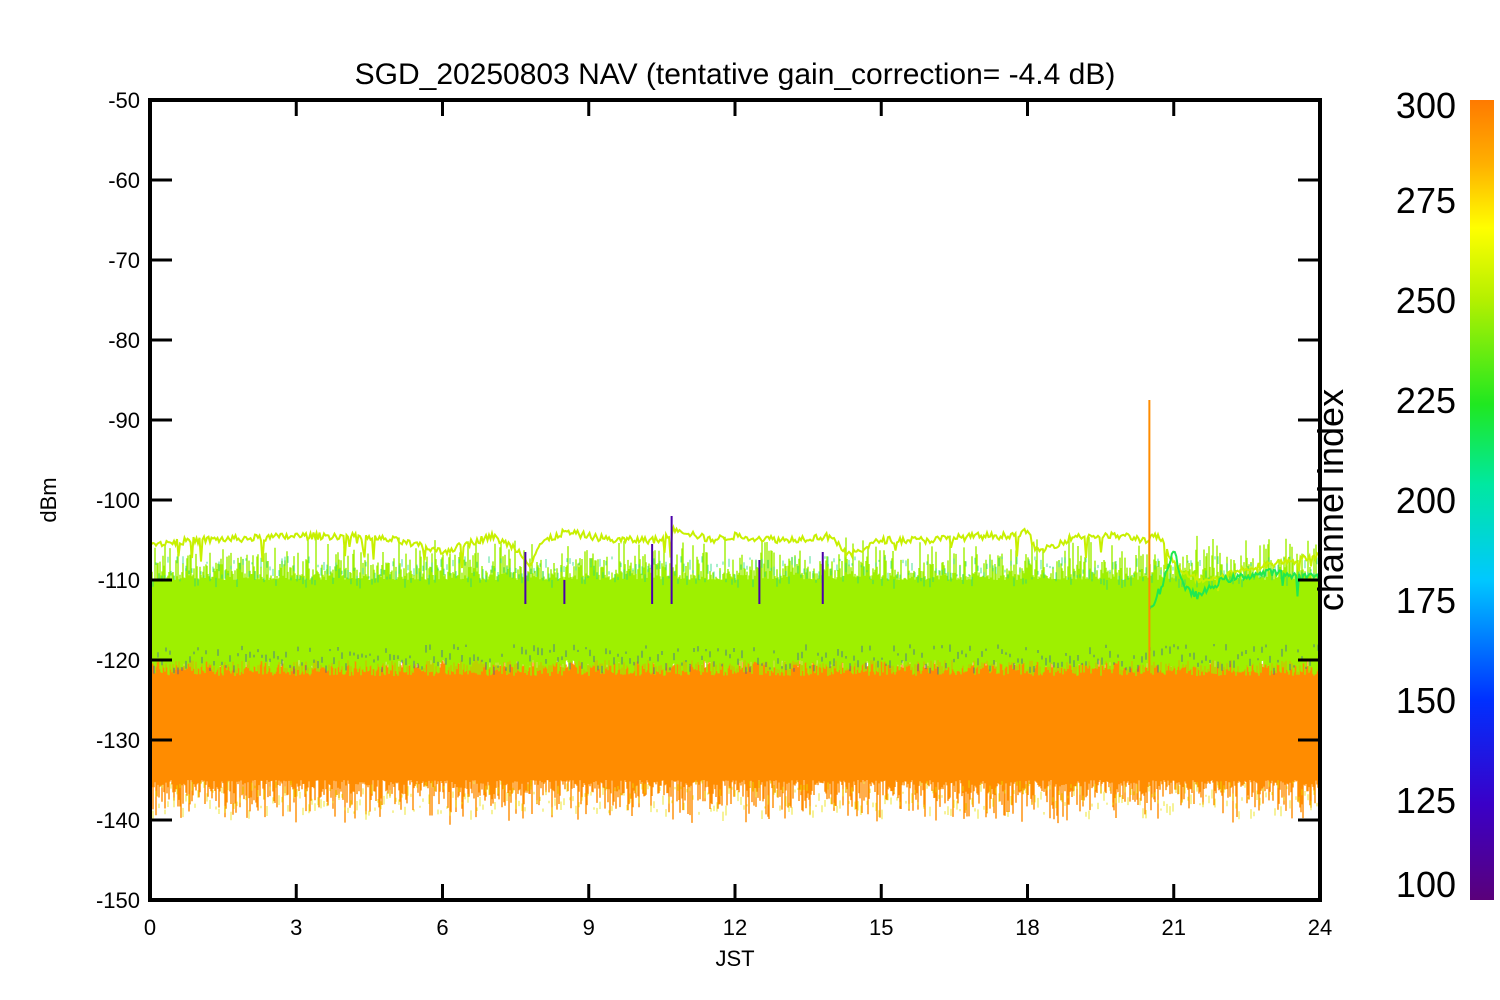 Image resolution: width=1500 pixels, height=1000 pixels. I want to click on y-tick-label: -80, so click(124, 340).